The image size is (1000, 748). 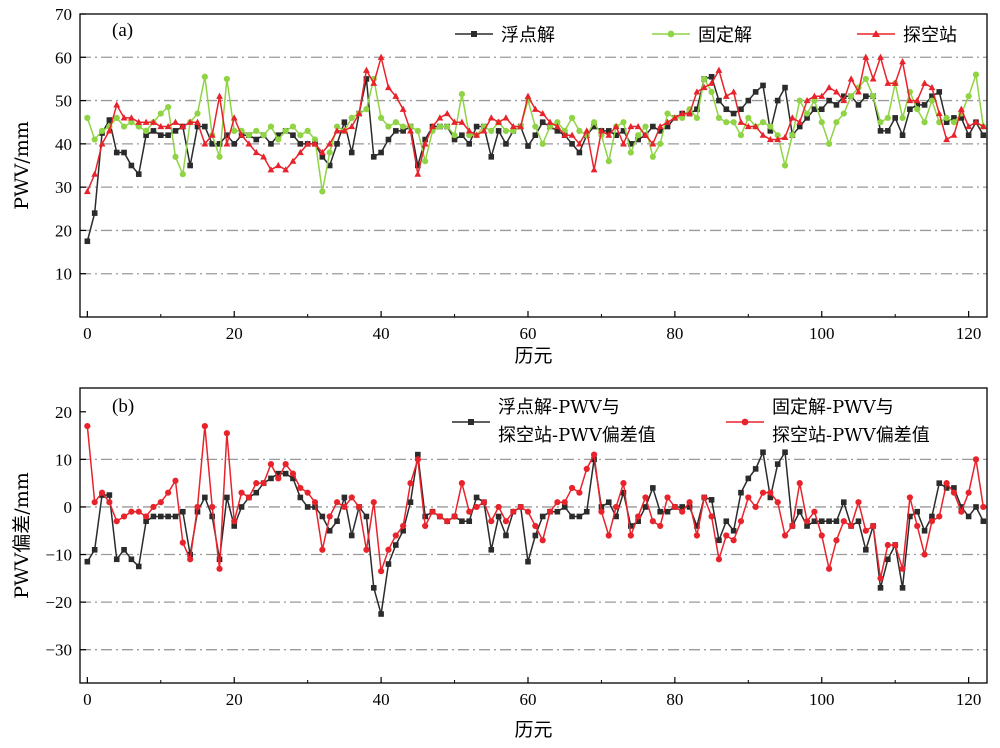 I want to click on legend-item-fixed-bias: 固定解-PWV与 探空站-PWV偏差值, so click(x=828, y=421).